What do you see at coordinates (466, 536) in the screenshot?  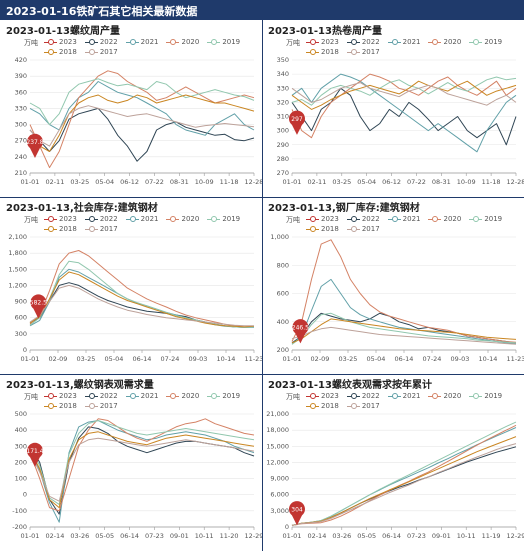 I see `x-tick-label: 10-11` at bounding box center [466, 536].